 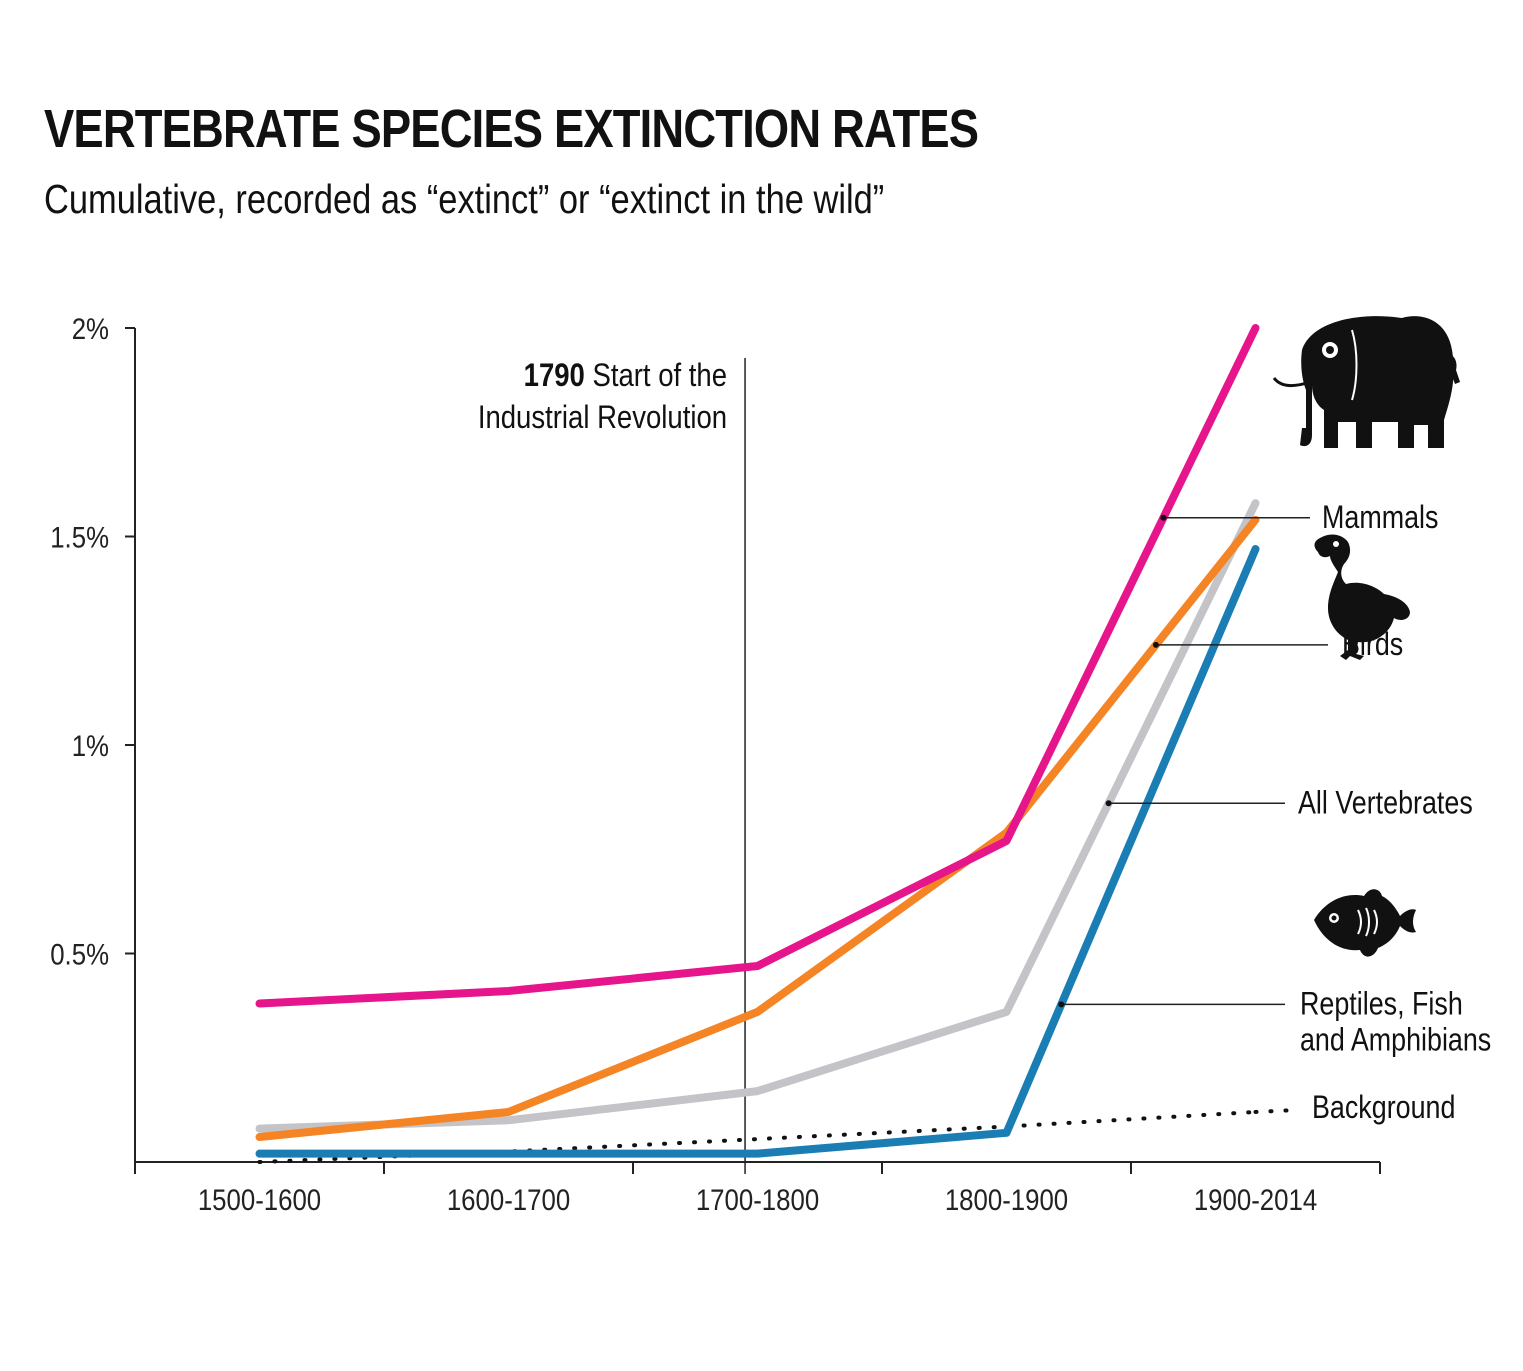 I want to click on x-tick-label: 1700-1800, so click(x=757, y=1199).